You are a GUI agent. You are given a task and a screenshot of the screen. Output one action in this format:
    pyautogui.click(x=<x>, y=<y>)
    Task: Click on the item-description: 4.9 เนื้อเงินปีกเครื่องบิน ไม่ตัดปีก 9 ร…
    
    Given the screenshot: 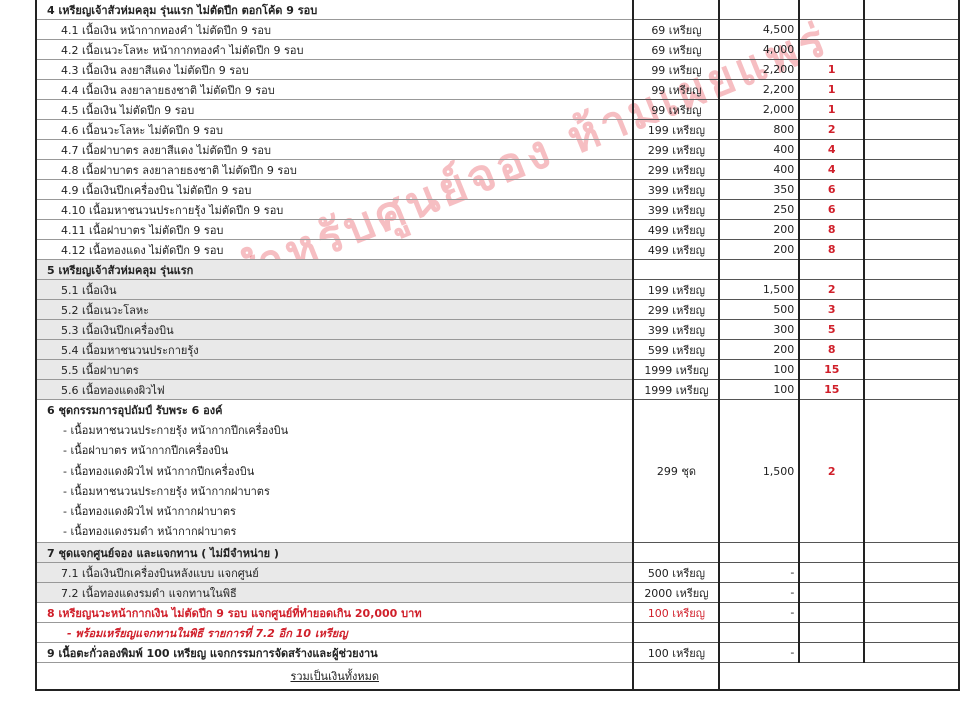 What is the action you would take?
    pyautogui.click(x=334, y=189)
    